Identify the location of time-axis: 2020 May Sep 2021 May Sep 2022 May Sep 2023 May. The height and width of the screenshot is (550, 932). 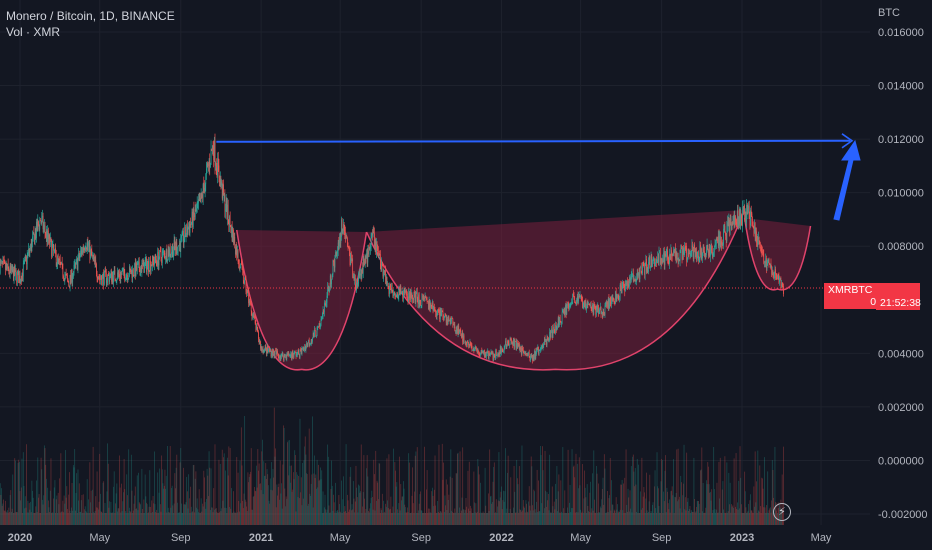
(420, 538).